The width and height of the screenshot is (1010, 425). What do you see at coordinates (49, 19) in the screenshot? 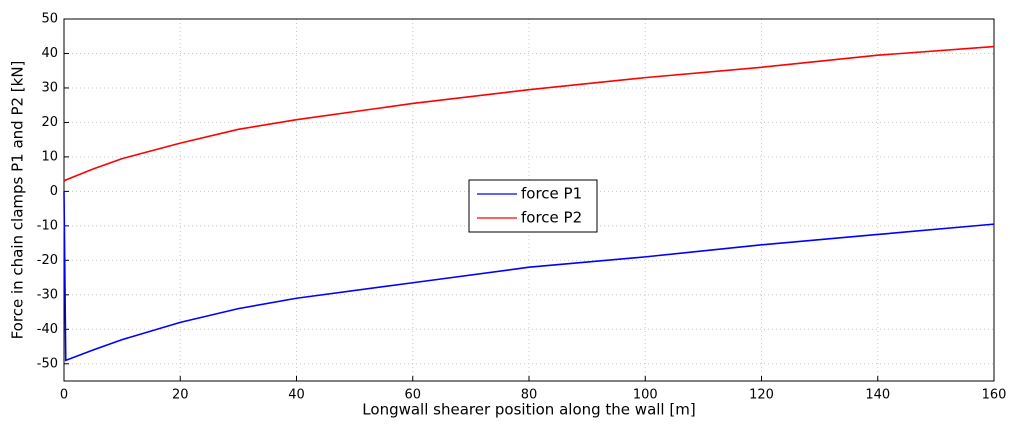
I see `y-tick-label: 50` at bounding box center [49, 19].